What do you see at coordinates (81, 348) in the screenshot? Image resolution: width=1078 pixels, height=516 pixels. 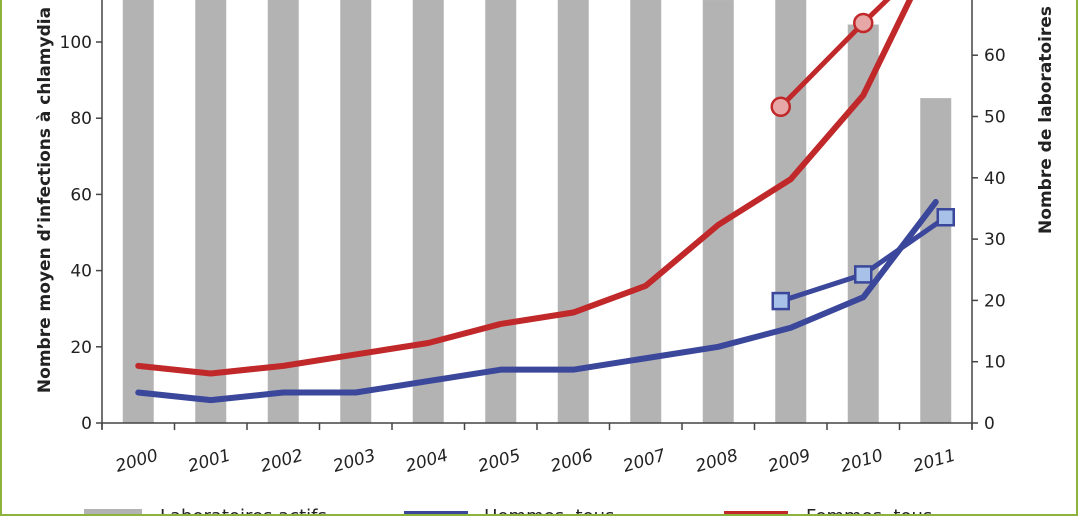 I see `y-left-tick-label: 20` at bounding box center [81, 348].